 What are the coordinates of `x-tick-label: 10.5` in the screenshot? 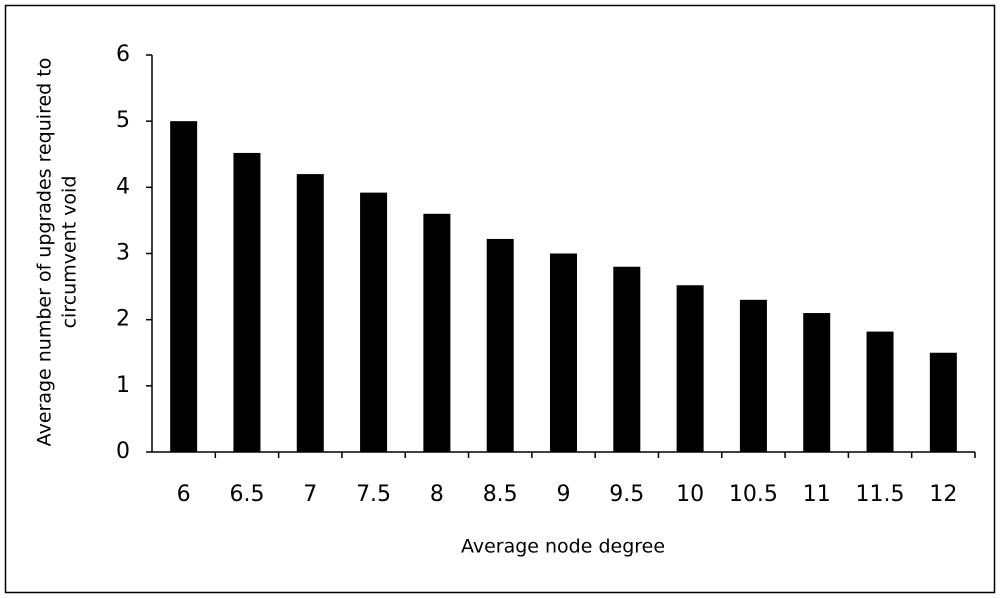 It's located at (753, 494).